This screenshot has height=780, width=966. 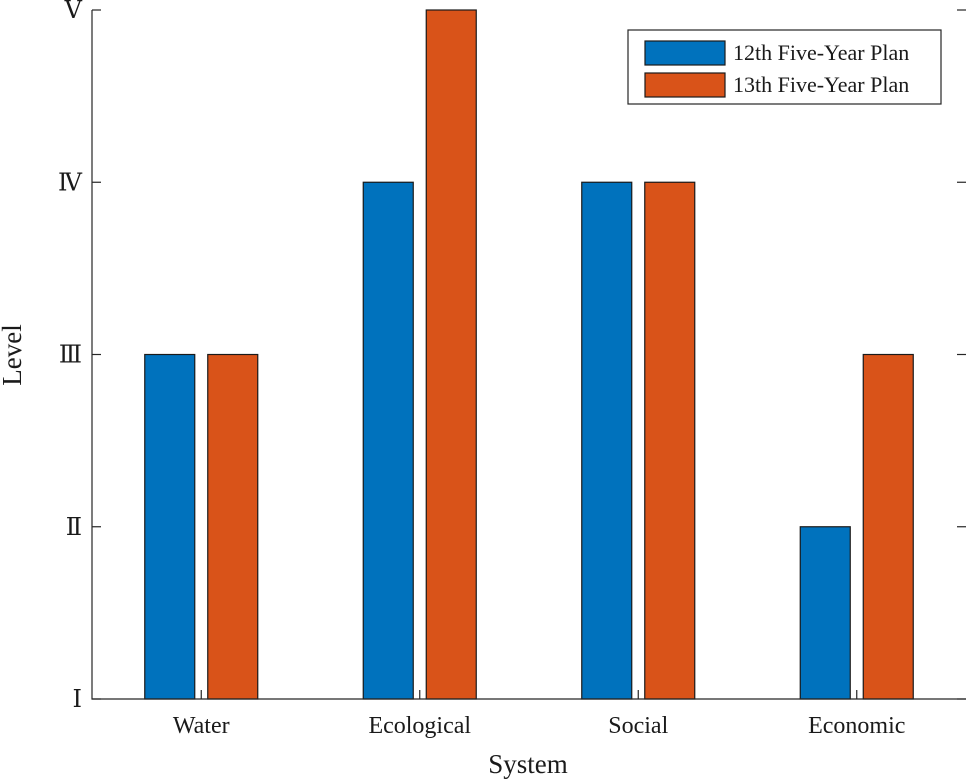 What do you see at coordinates (13, 354) in the screenshot?
I see `y-axis-label: Level` at bounding box center [13, 354].